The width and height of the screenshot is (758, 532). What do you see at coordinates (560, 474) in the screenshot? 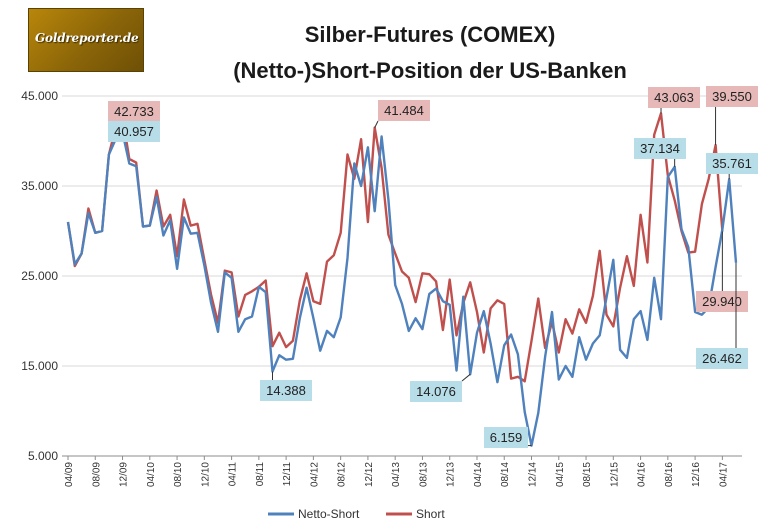
I see `x-tick-label: 04/15` at bounding box center [560, 474].